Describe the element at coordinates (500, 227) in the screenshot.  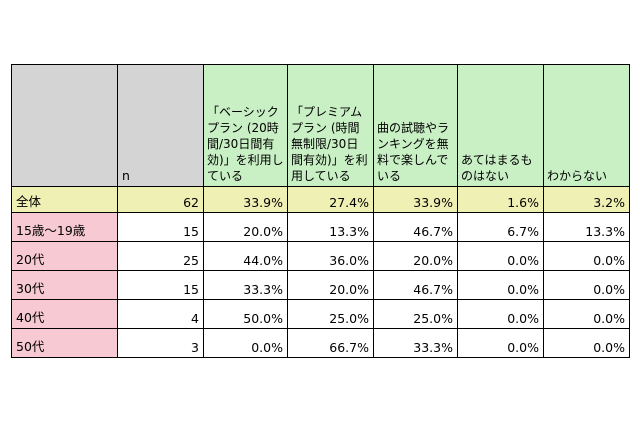
I see `row-percent-value: 6.7%` at that location.